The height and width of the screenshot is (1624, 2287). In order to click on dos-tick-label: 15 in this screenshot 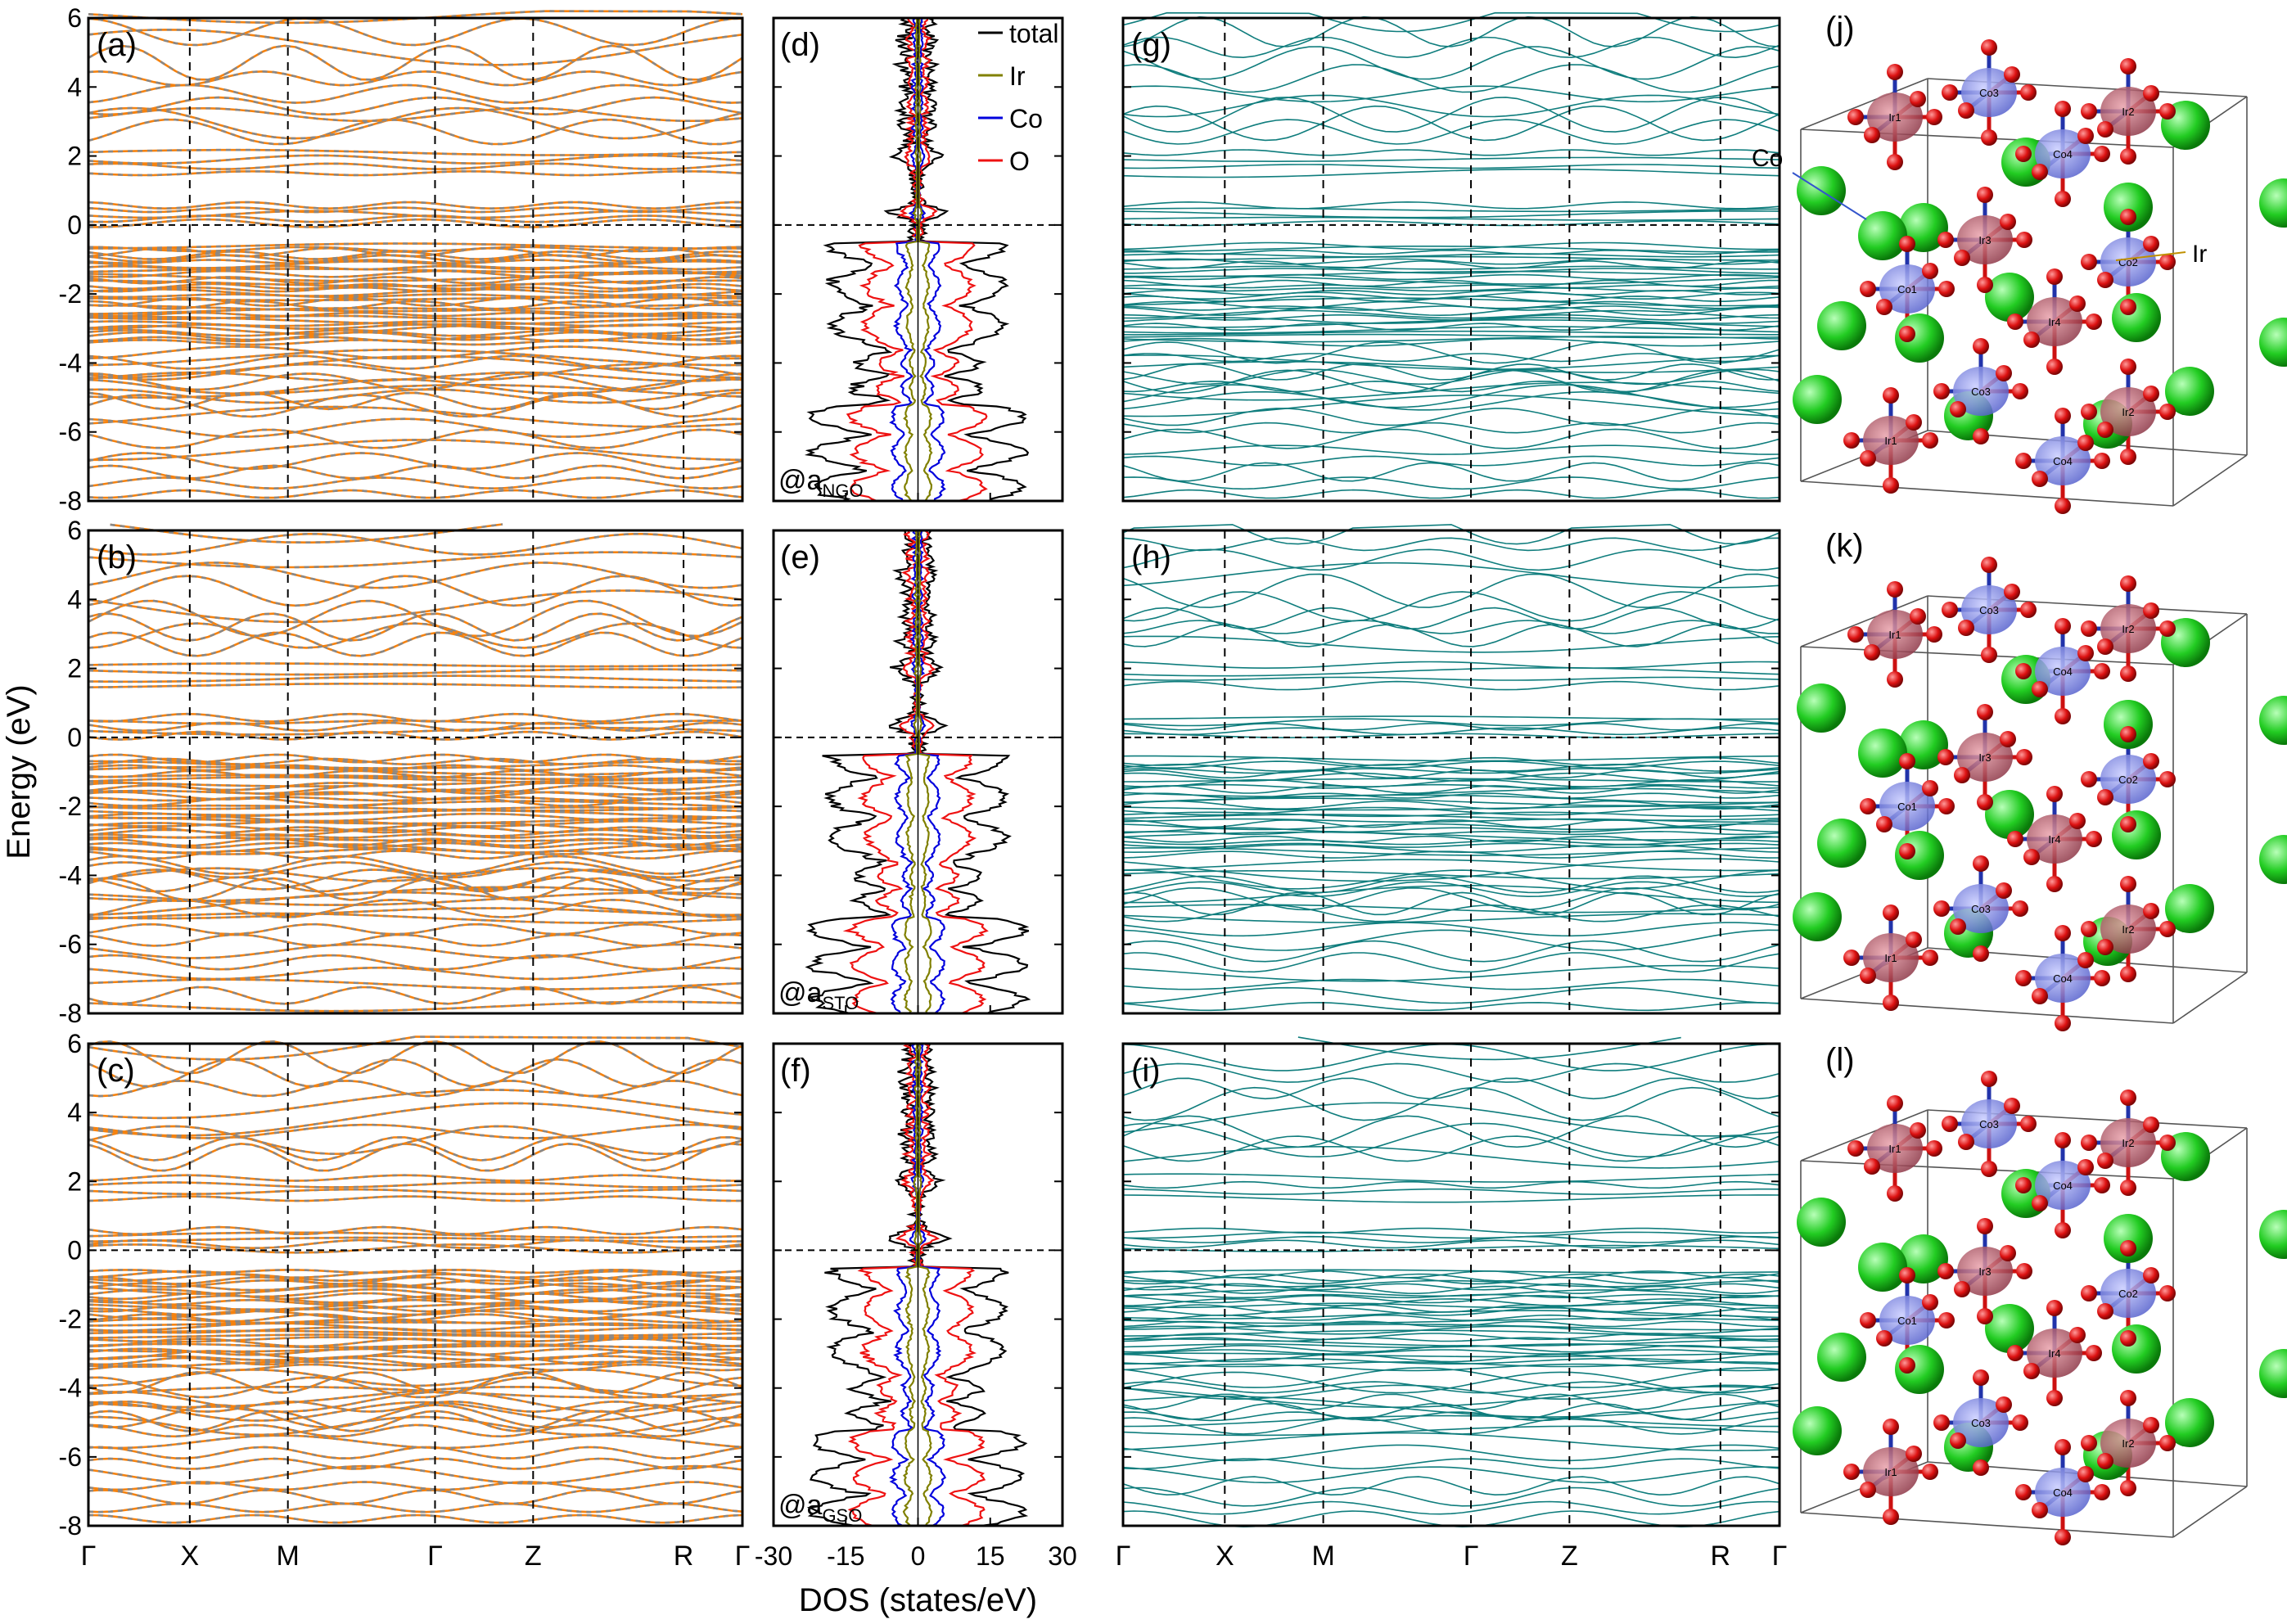, I will do `click(991, 1556)`.